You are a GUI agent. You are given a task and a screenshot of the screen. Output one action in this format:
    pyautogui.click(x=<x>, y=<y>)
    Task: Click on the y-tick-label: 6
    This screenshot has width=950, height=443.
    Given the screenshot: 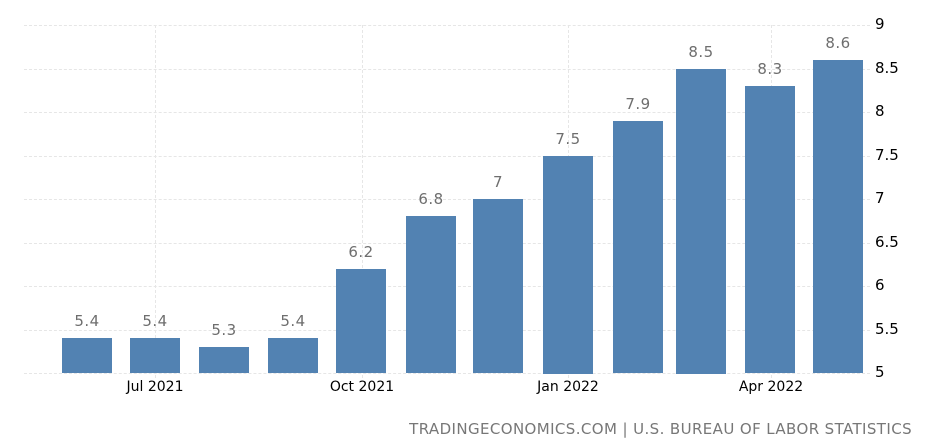 What is the action you would take?
    pyautogui.click(x=880, y=285)
    